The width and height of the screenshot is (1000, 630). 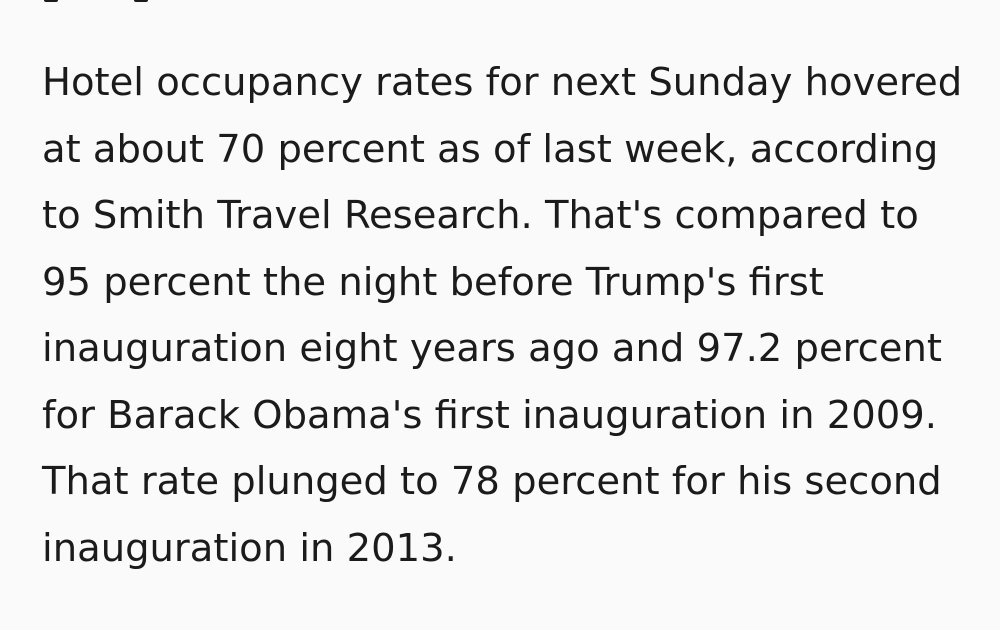 I want to click on paragraph-line: inauguration in 2013., so click(x=249, y=548).